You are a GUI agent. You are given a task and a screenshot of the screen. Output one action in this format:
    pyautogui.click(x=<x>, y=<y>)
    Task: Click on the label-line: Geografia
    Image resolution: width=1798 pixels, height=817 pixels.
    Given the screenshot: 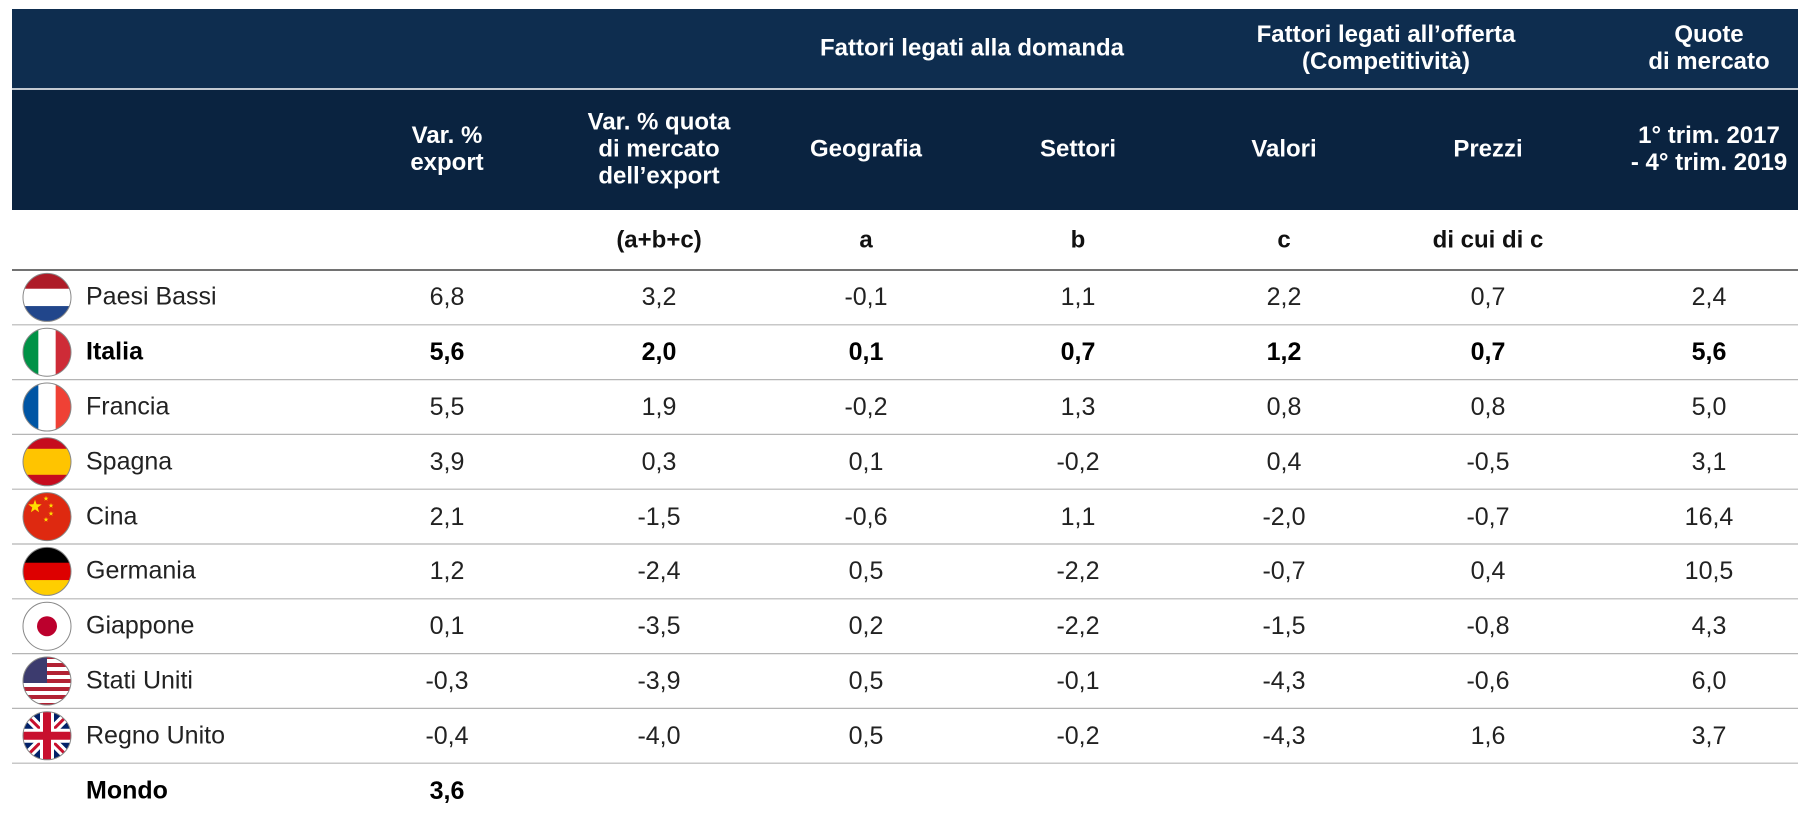 What is the action you would take?
    pyautogui.click(x=866, y=149)
    